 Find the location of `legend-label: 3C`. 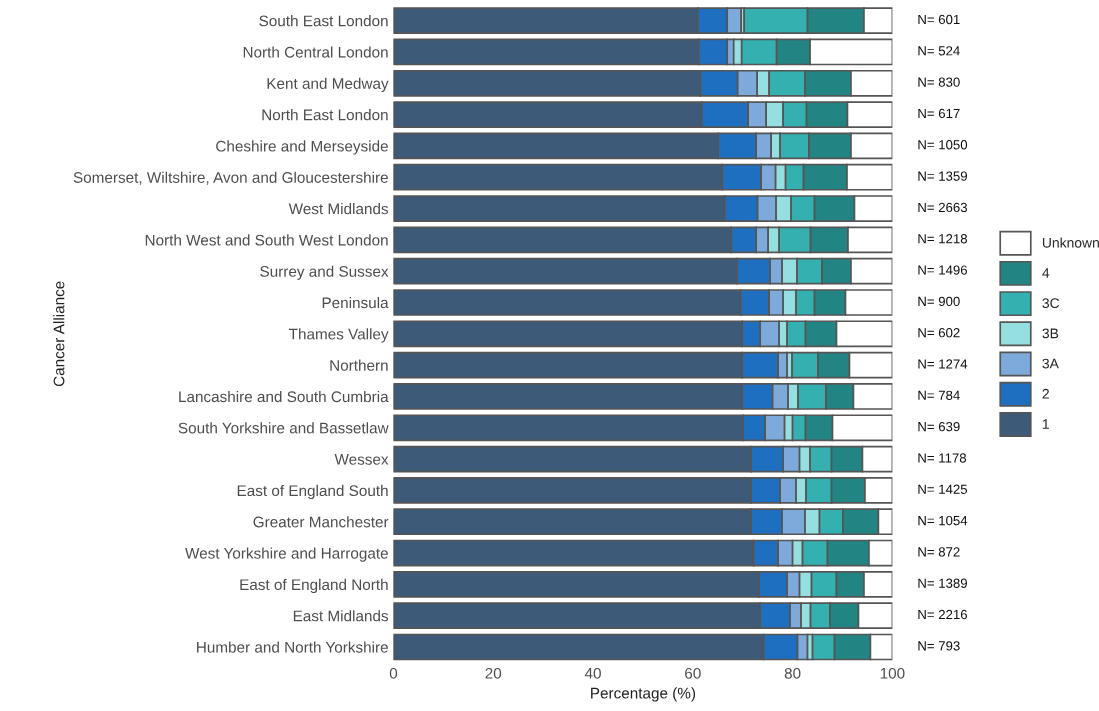

legend-label: 3C is located at coordinates (1051, 303).